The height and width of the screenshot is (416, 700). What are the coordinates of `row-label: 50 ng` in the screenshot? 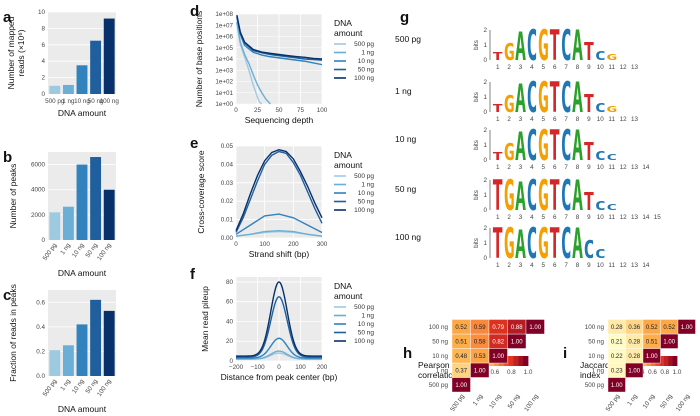 It's located at (596, 341).